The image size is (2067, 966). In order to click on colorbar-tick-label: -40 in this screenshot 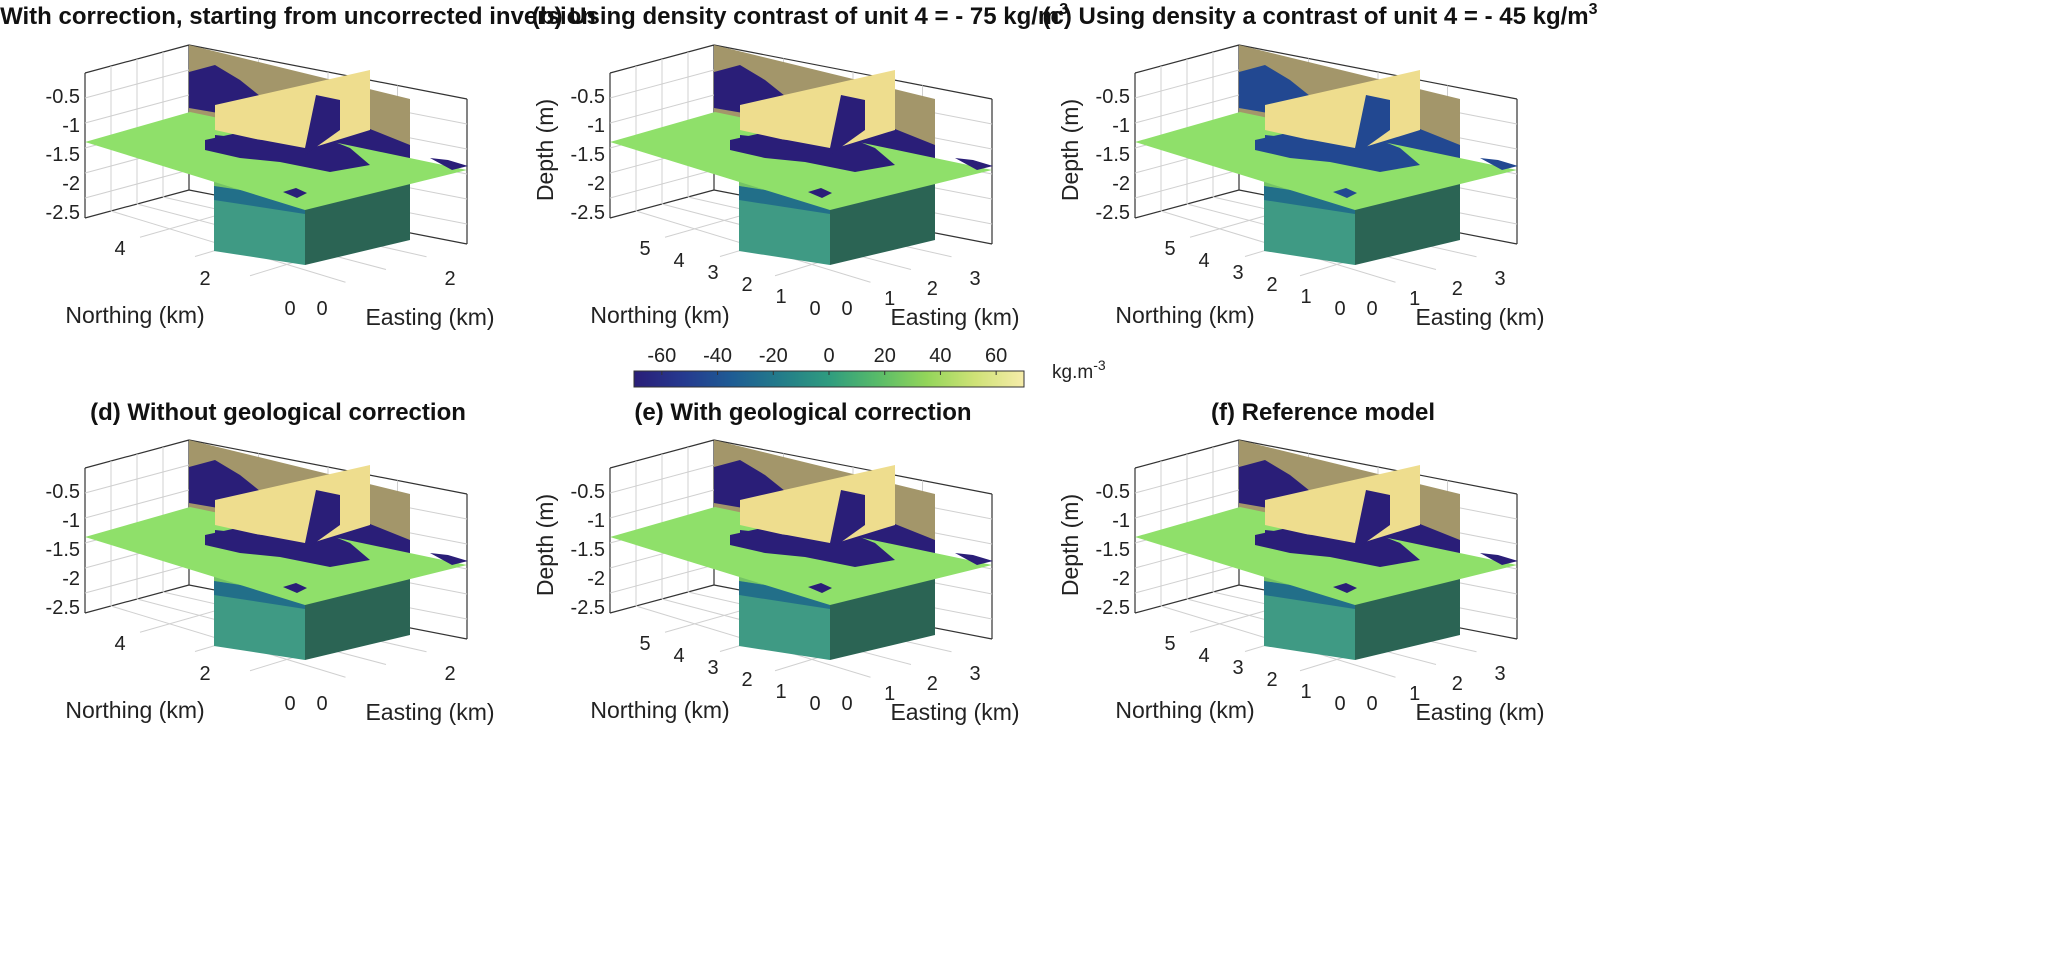, I will do `click(717, 356)`.